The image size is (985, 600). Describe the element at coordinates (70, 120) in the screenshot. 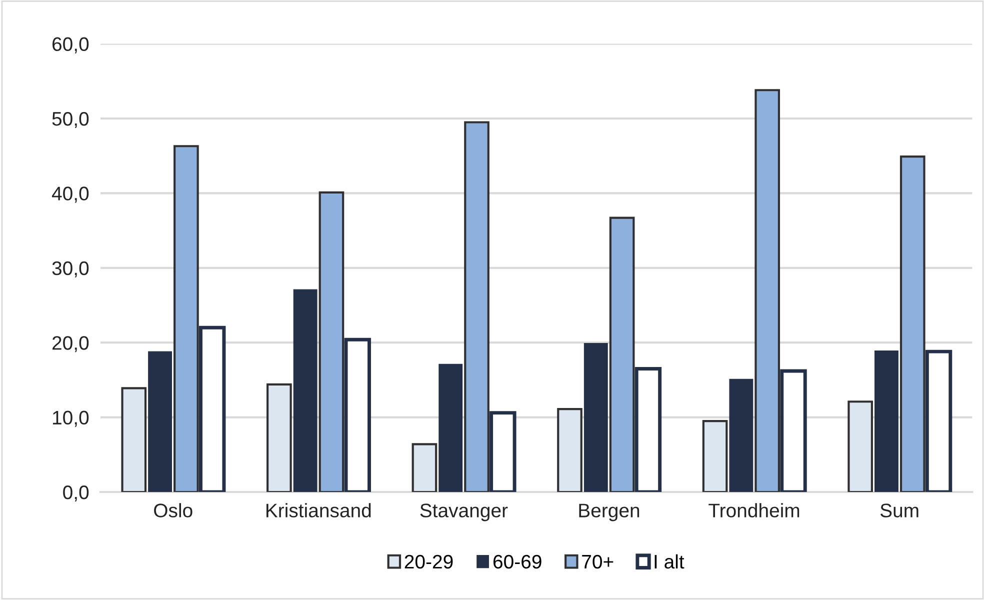

I see `y-tick-label: 50,0` at that location.